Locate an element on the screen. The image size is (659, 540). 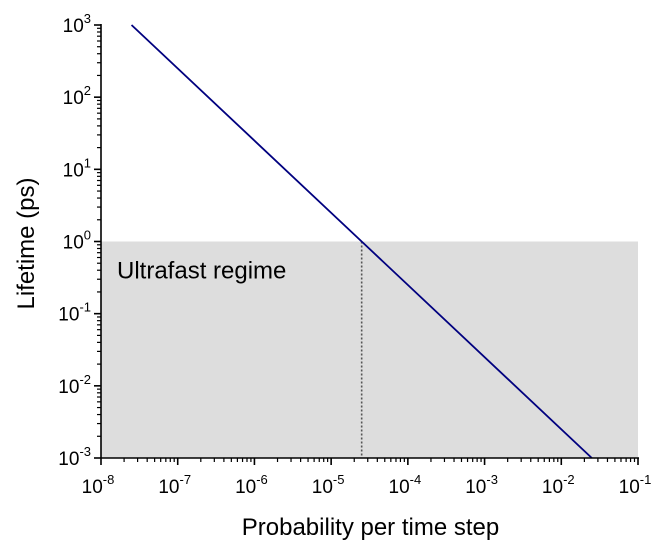
x-tick-label: 10⁻⁷ is located at coordinates (174, 485).